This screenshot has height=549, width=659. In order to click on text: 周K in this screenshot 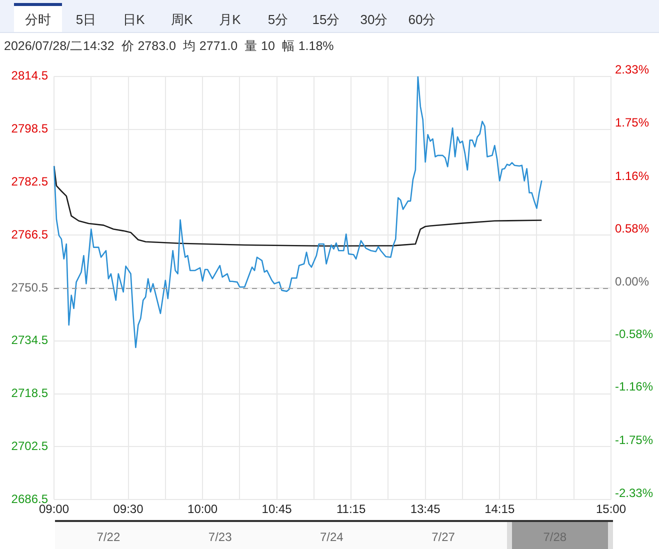, I will do `click(182, 20)`.